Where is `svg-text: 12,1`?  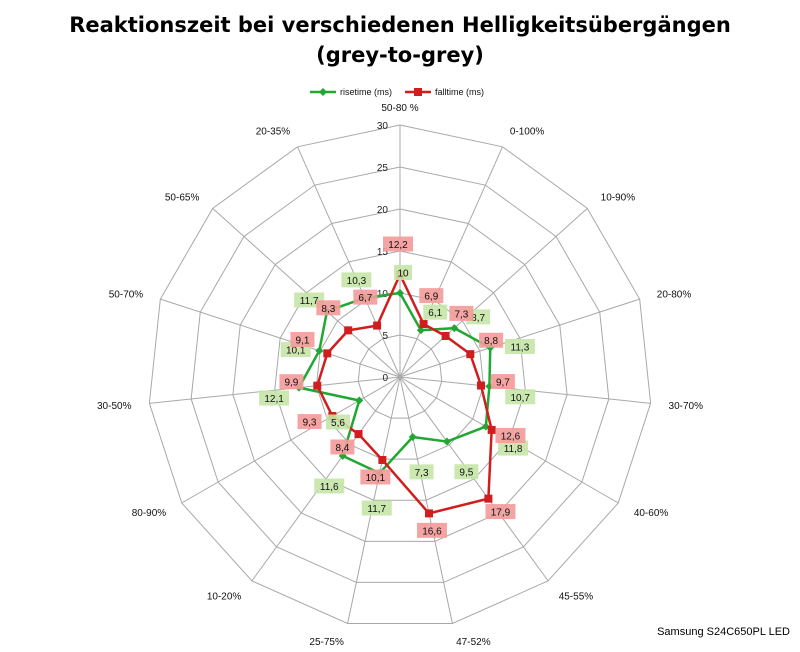
svg-text: 12,1 is located at coordinates (274, 399).